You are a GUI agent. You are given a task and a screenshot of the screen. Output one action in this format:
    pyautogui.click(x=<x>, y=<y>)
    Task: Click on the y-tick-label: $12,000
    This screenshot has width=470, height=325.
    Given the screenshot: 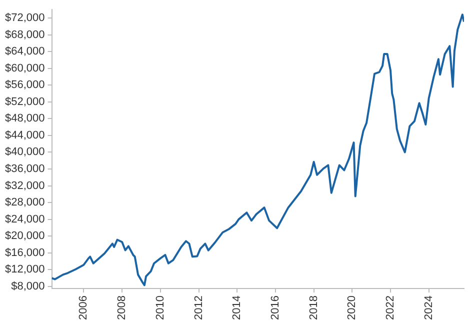 What is the action you would take?
    pyautogui.click(x=24, y=270)
    